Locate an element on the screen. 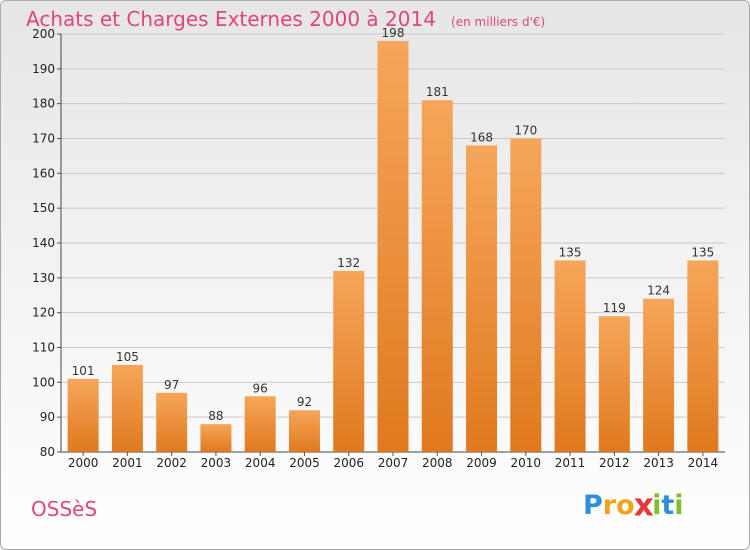 This screenshot has height=550, width=750. y-tick-label: 160 is located at coordinates (43, 173).